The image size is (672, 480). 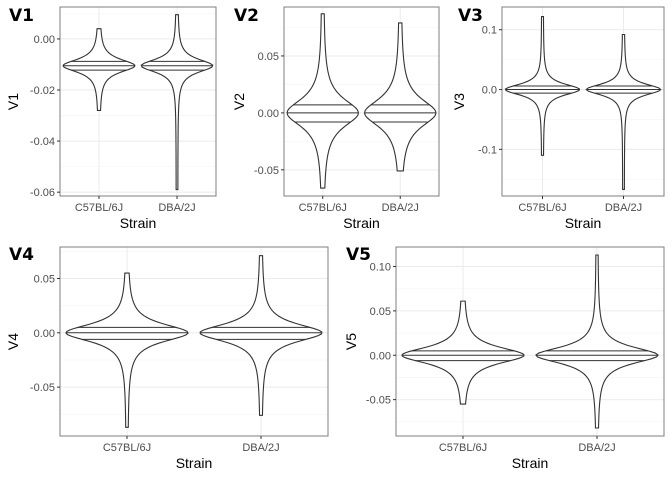 What do you see at coordinates (13, 101) in the screenshot?
I see `y-axis-title: V1` at bounding box center [13, 101].